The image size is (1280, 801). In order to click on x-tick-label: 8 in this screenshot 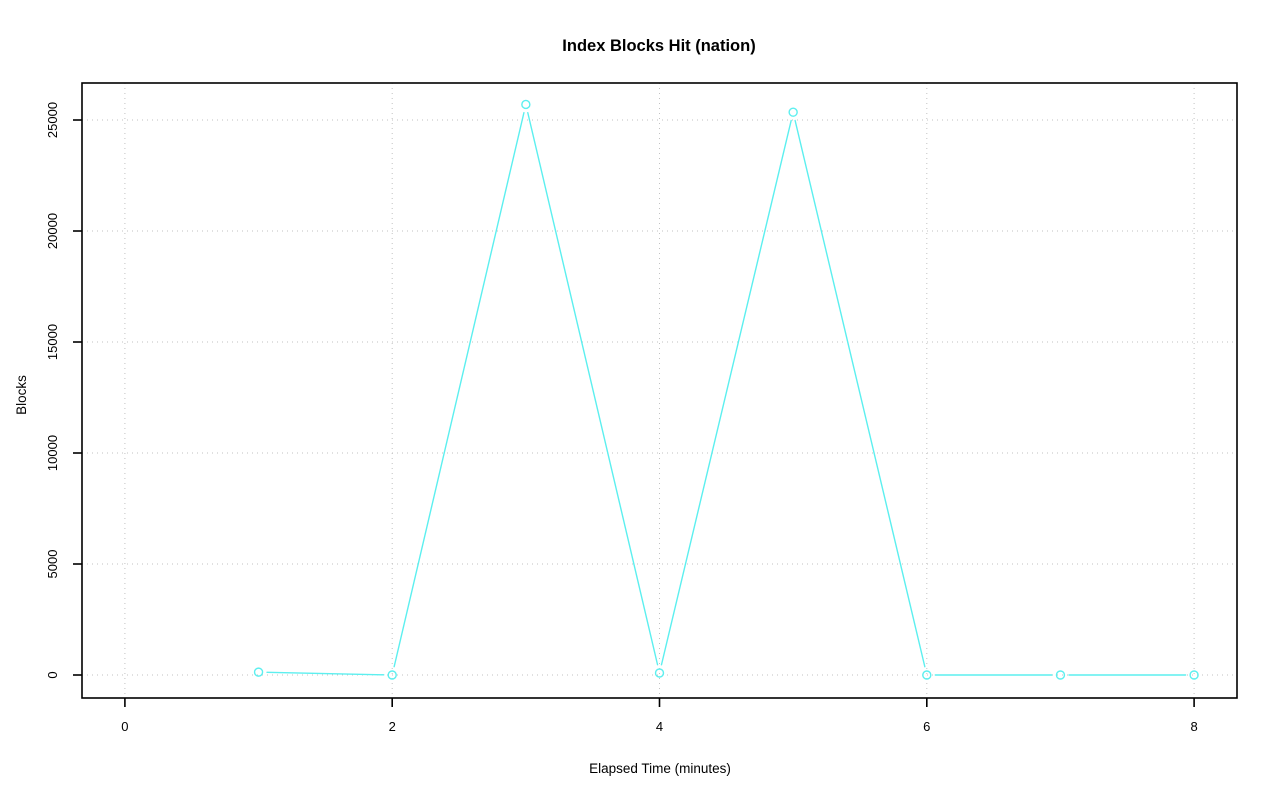, I will do `click(1193, 726)`.